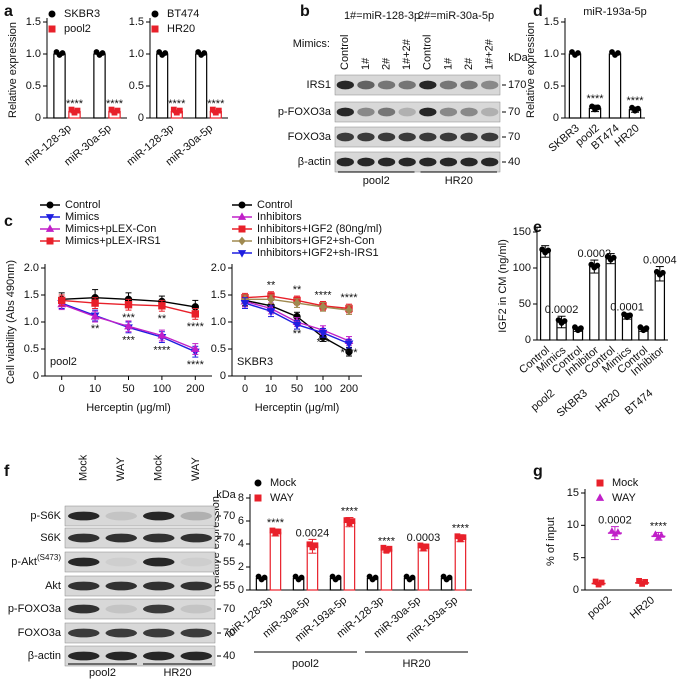 The image size is (685, 679). I want to click on size-marker: 40, so click(514, 162).